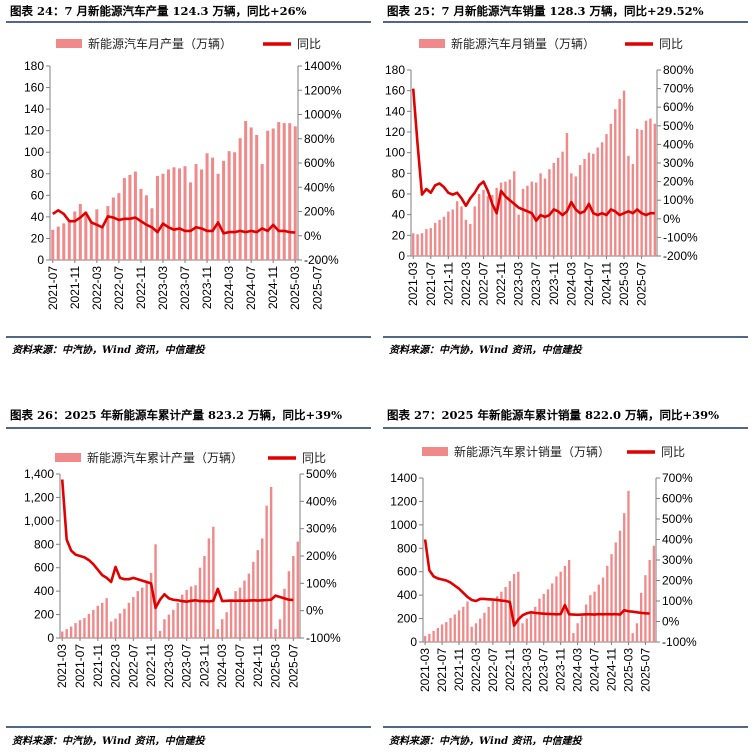  I want to click on chart-title: 图表 25：7 月新能源汽车销量 128.3 万辆，同比+29.52%, so click(545, 11).